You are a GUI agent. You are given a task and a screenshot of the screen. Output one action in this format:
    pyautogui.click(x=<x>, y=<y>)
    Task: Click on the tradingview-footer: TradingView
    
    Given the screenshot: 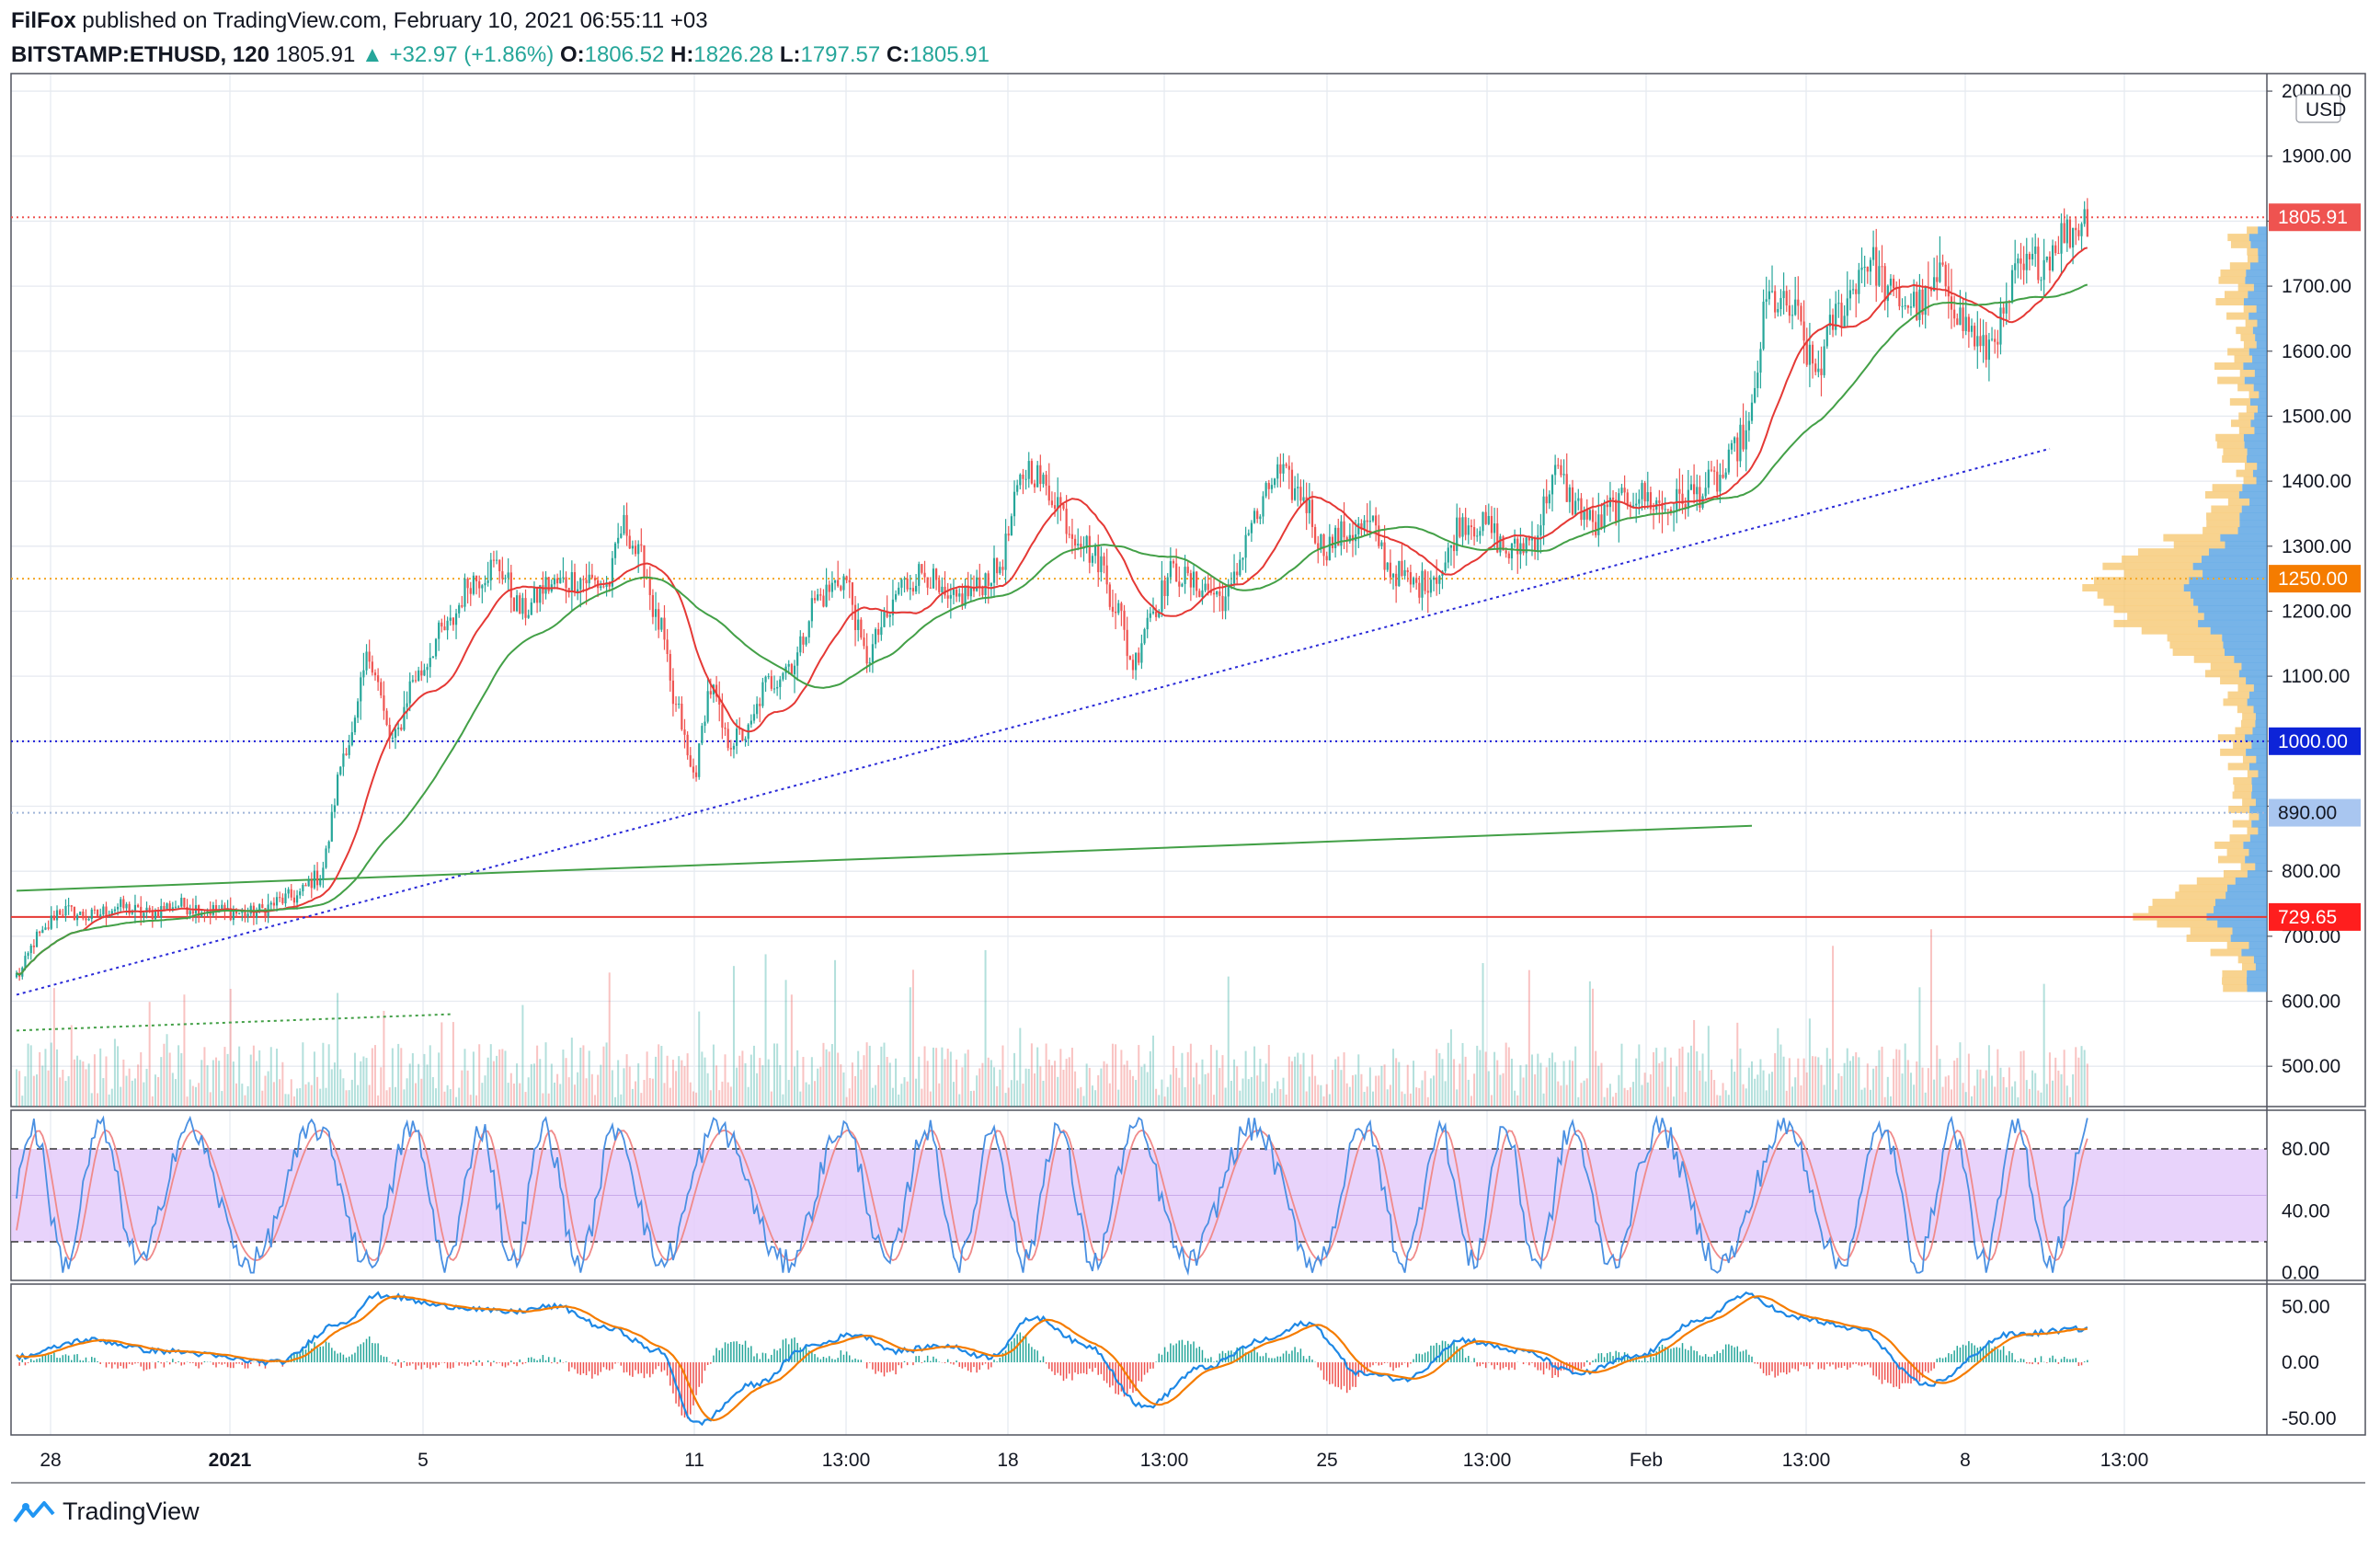 What is the action you would take?
    pyautogui.click(x=106, y=1511)
    